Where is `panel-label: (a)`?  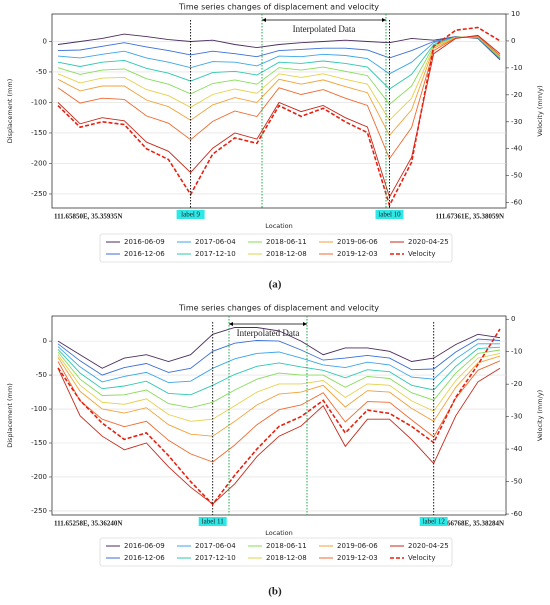 panel-label: (a) is located at coordinates (275, 285).